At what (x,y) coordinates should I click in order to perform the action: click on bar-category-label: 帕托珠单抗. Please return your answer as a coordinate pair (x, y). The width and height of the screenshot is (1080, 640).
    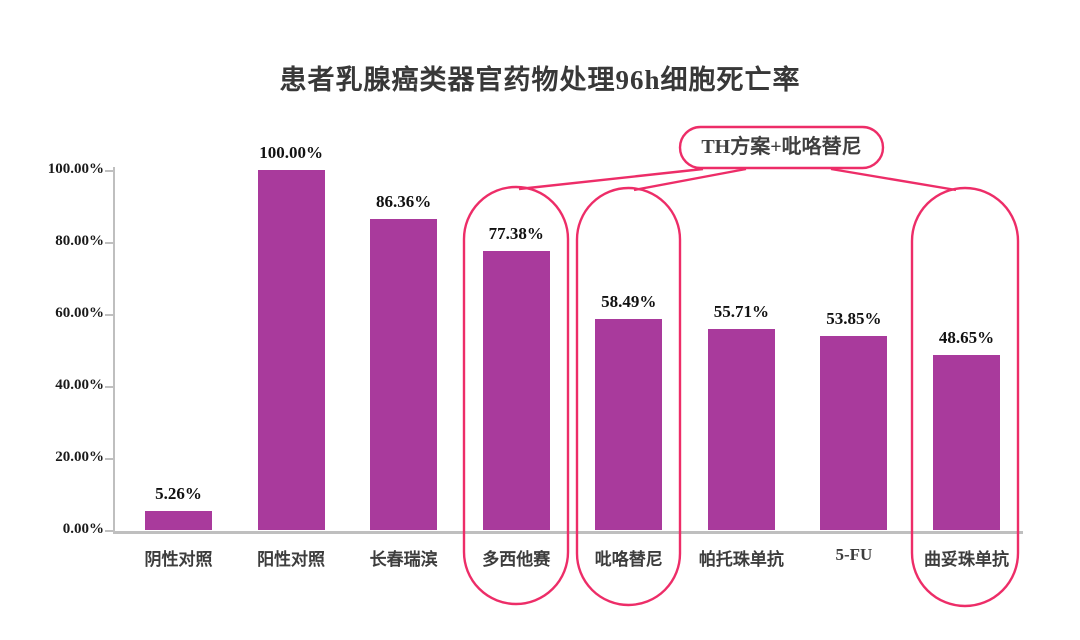
    Looking at the image, I should click on (741, 559).